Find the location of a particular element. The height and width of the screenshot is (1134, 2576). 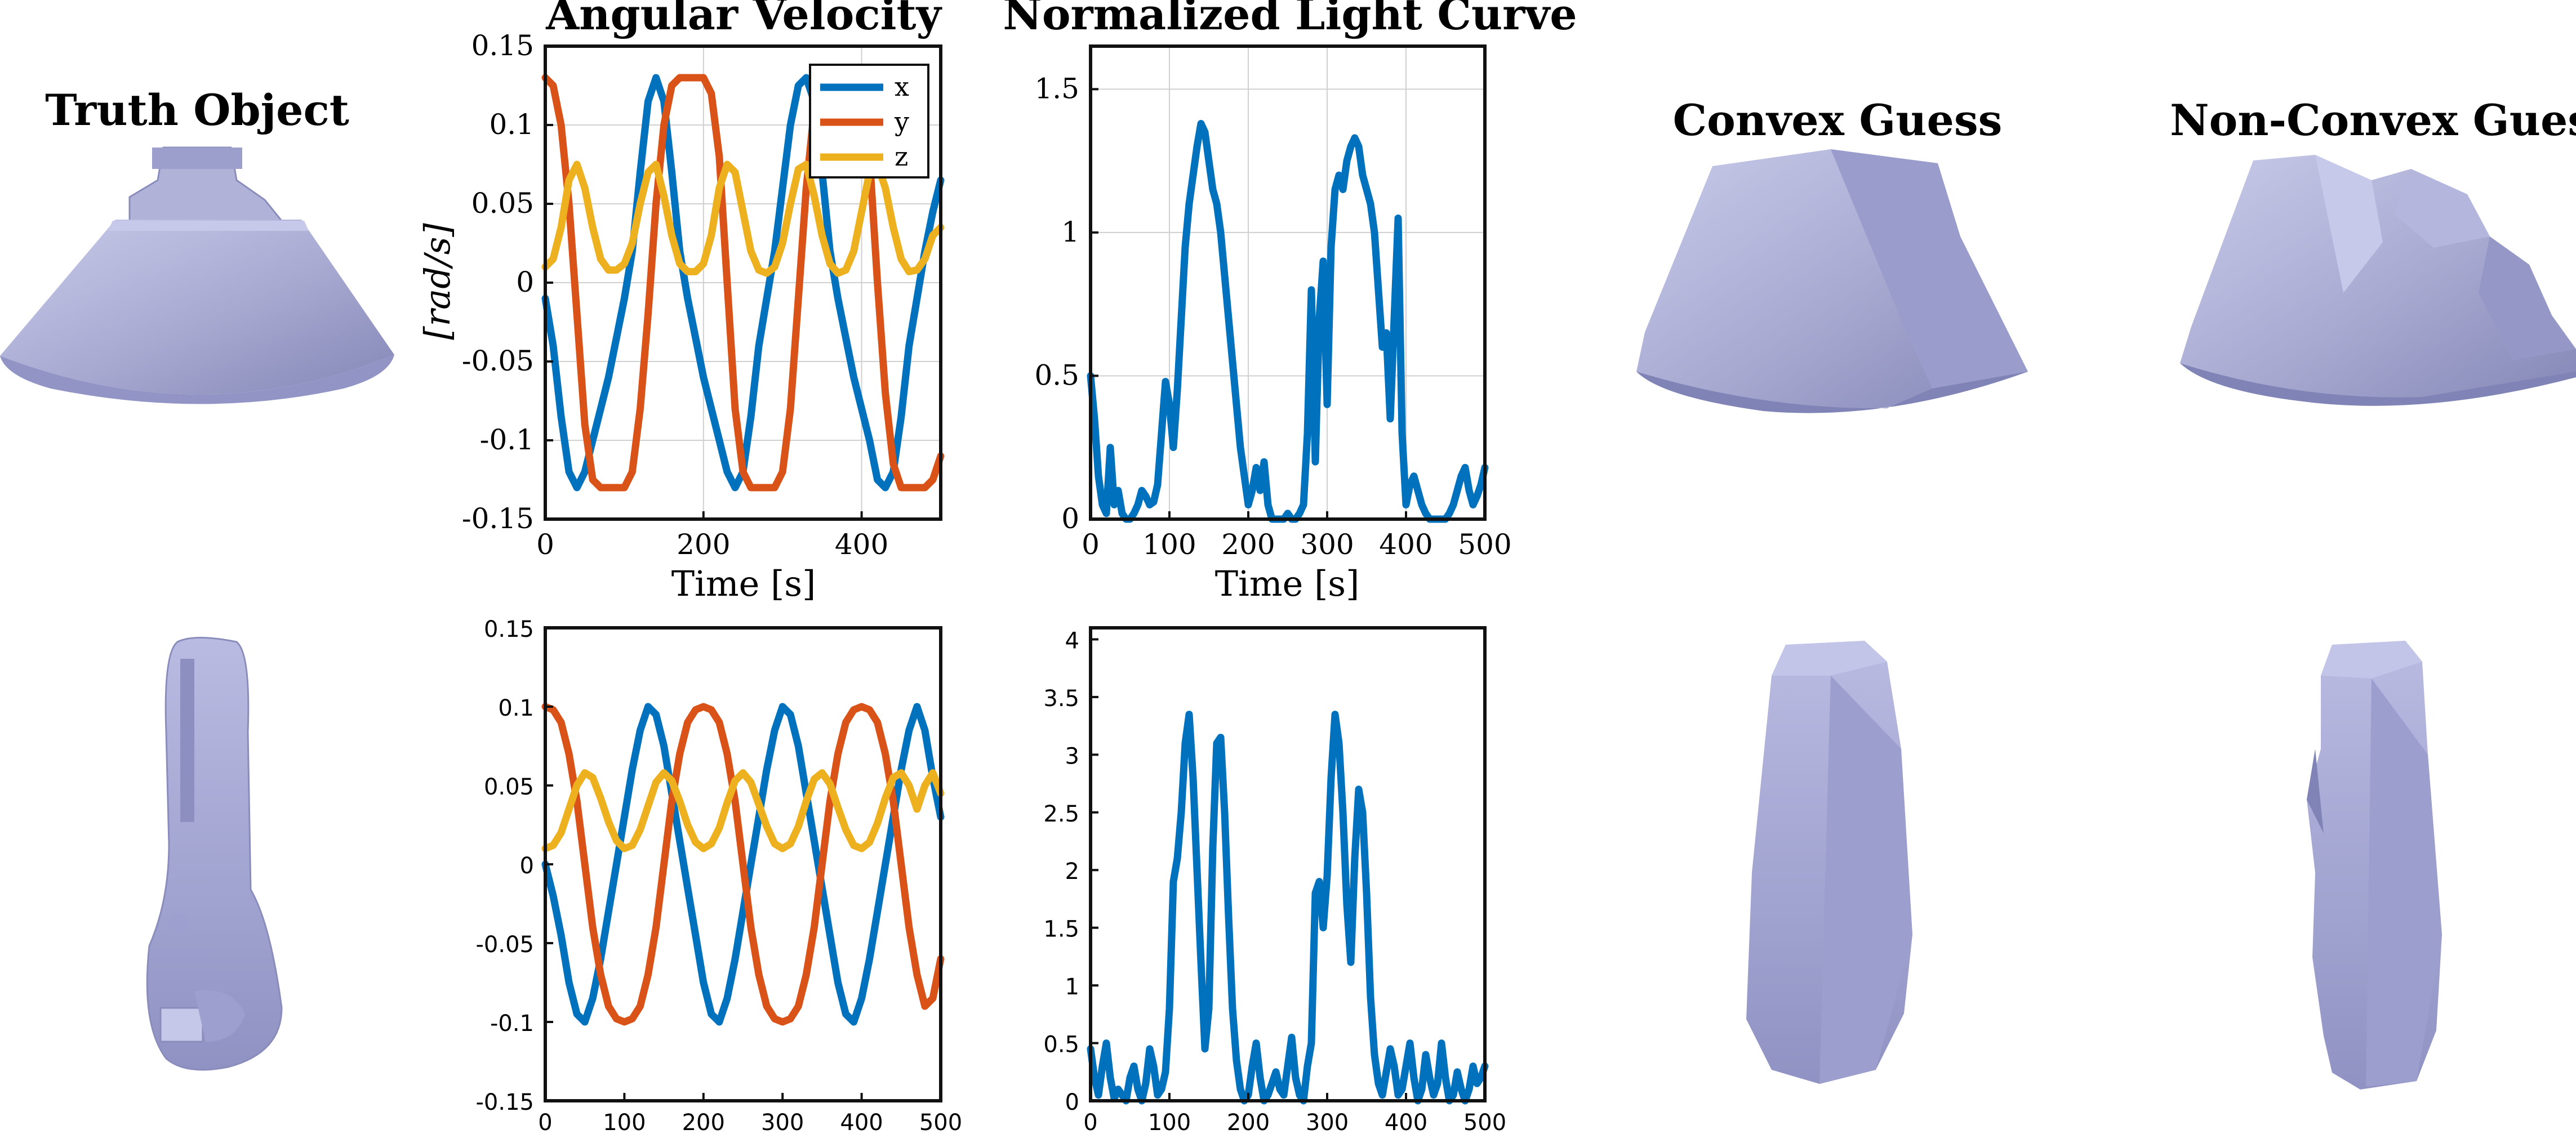

y-tick-label: 2 is located at coordinates (1072, 872).